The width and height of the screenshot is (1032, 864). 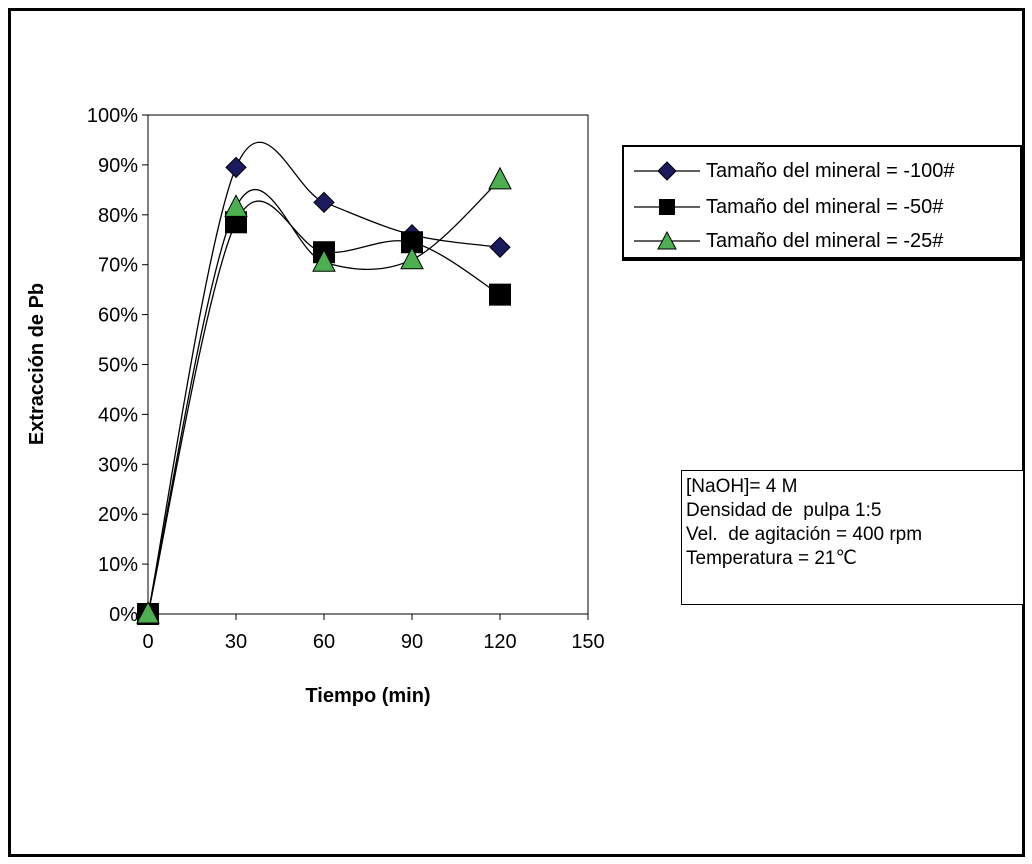 What do you see at coordinates (147, 642) in the screenshot?
I see `x-tick-label: 0` at bounding box center [147, 642].